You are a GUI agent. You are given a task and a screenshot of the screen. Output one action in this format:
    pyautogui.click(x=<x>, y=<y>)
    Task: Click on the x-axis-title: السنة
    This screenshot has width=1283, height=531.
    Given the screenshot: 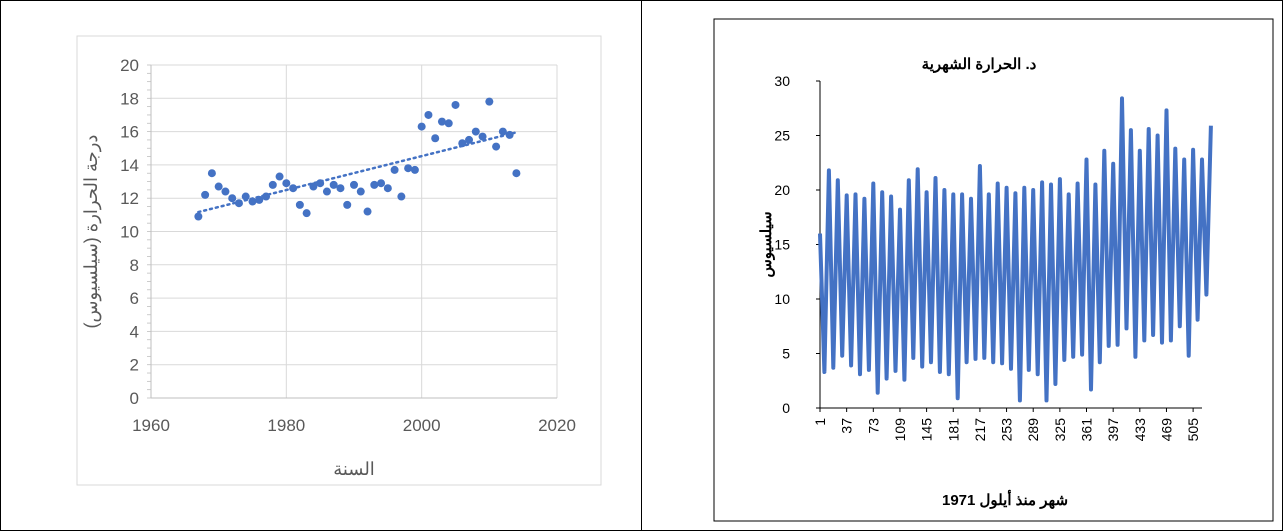 What is the action you would take?
    pyautogui.click(x=354, y=469)
    